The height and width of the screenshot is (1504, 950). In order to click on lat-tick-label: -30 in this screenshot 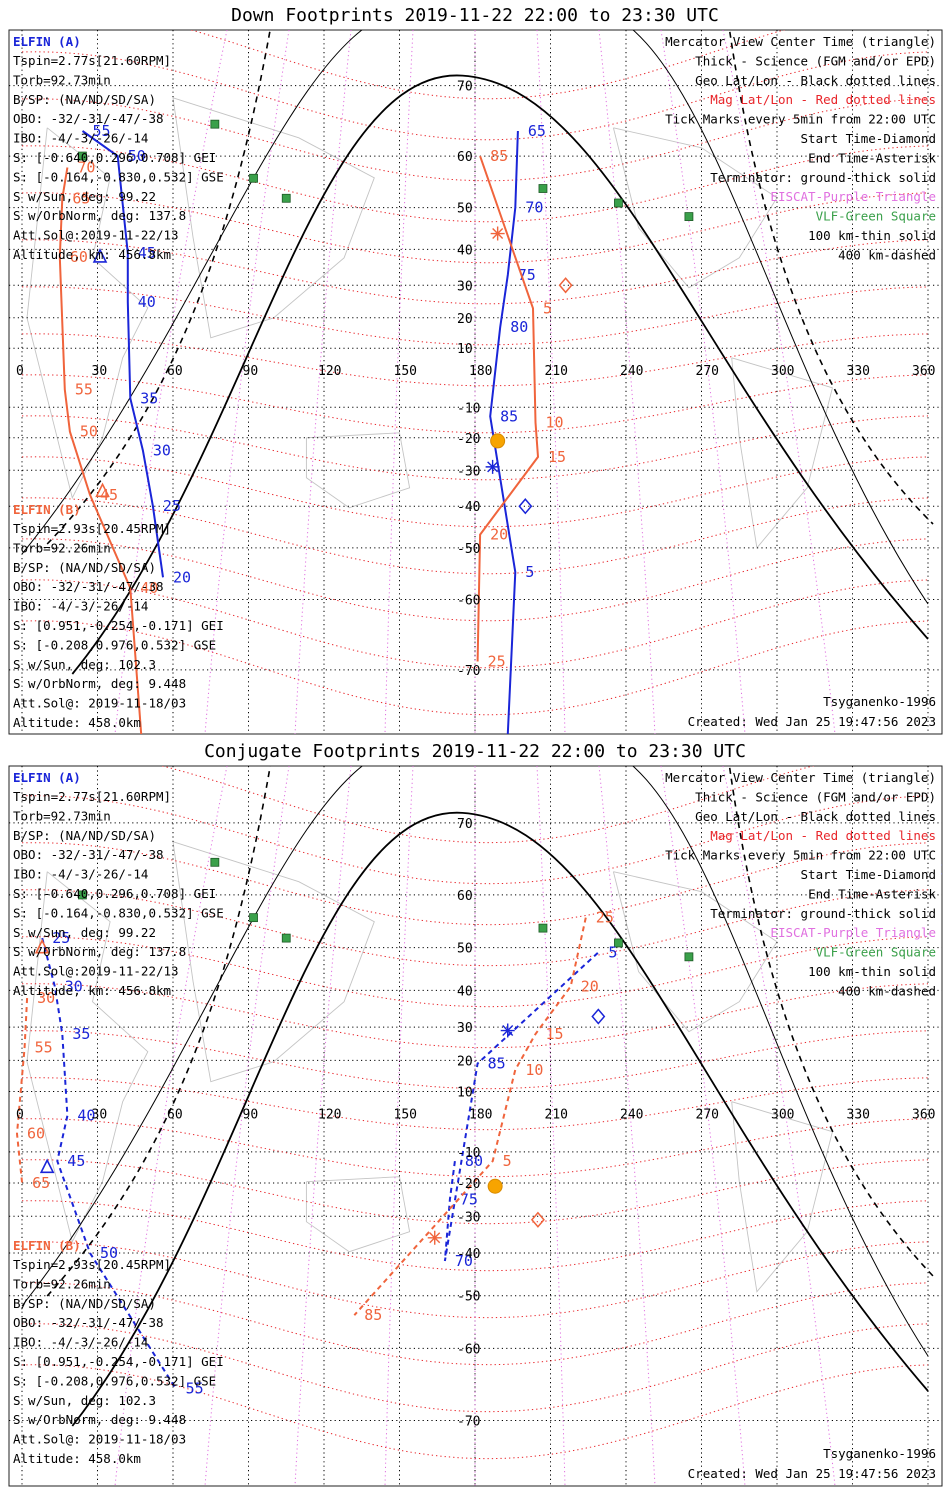, I will do `click(468, 471)`.